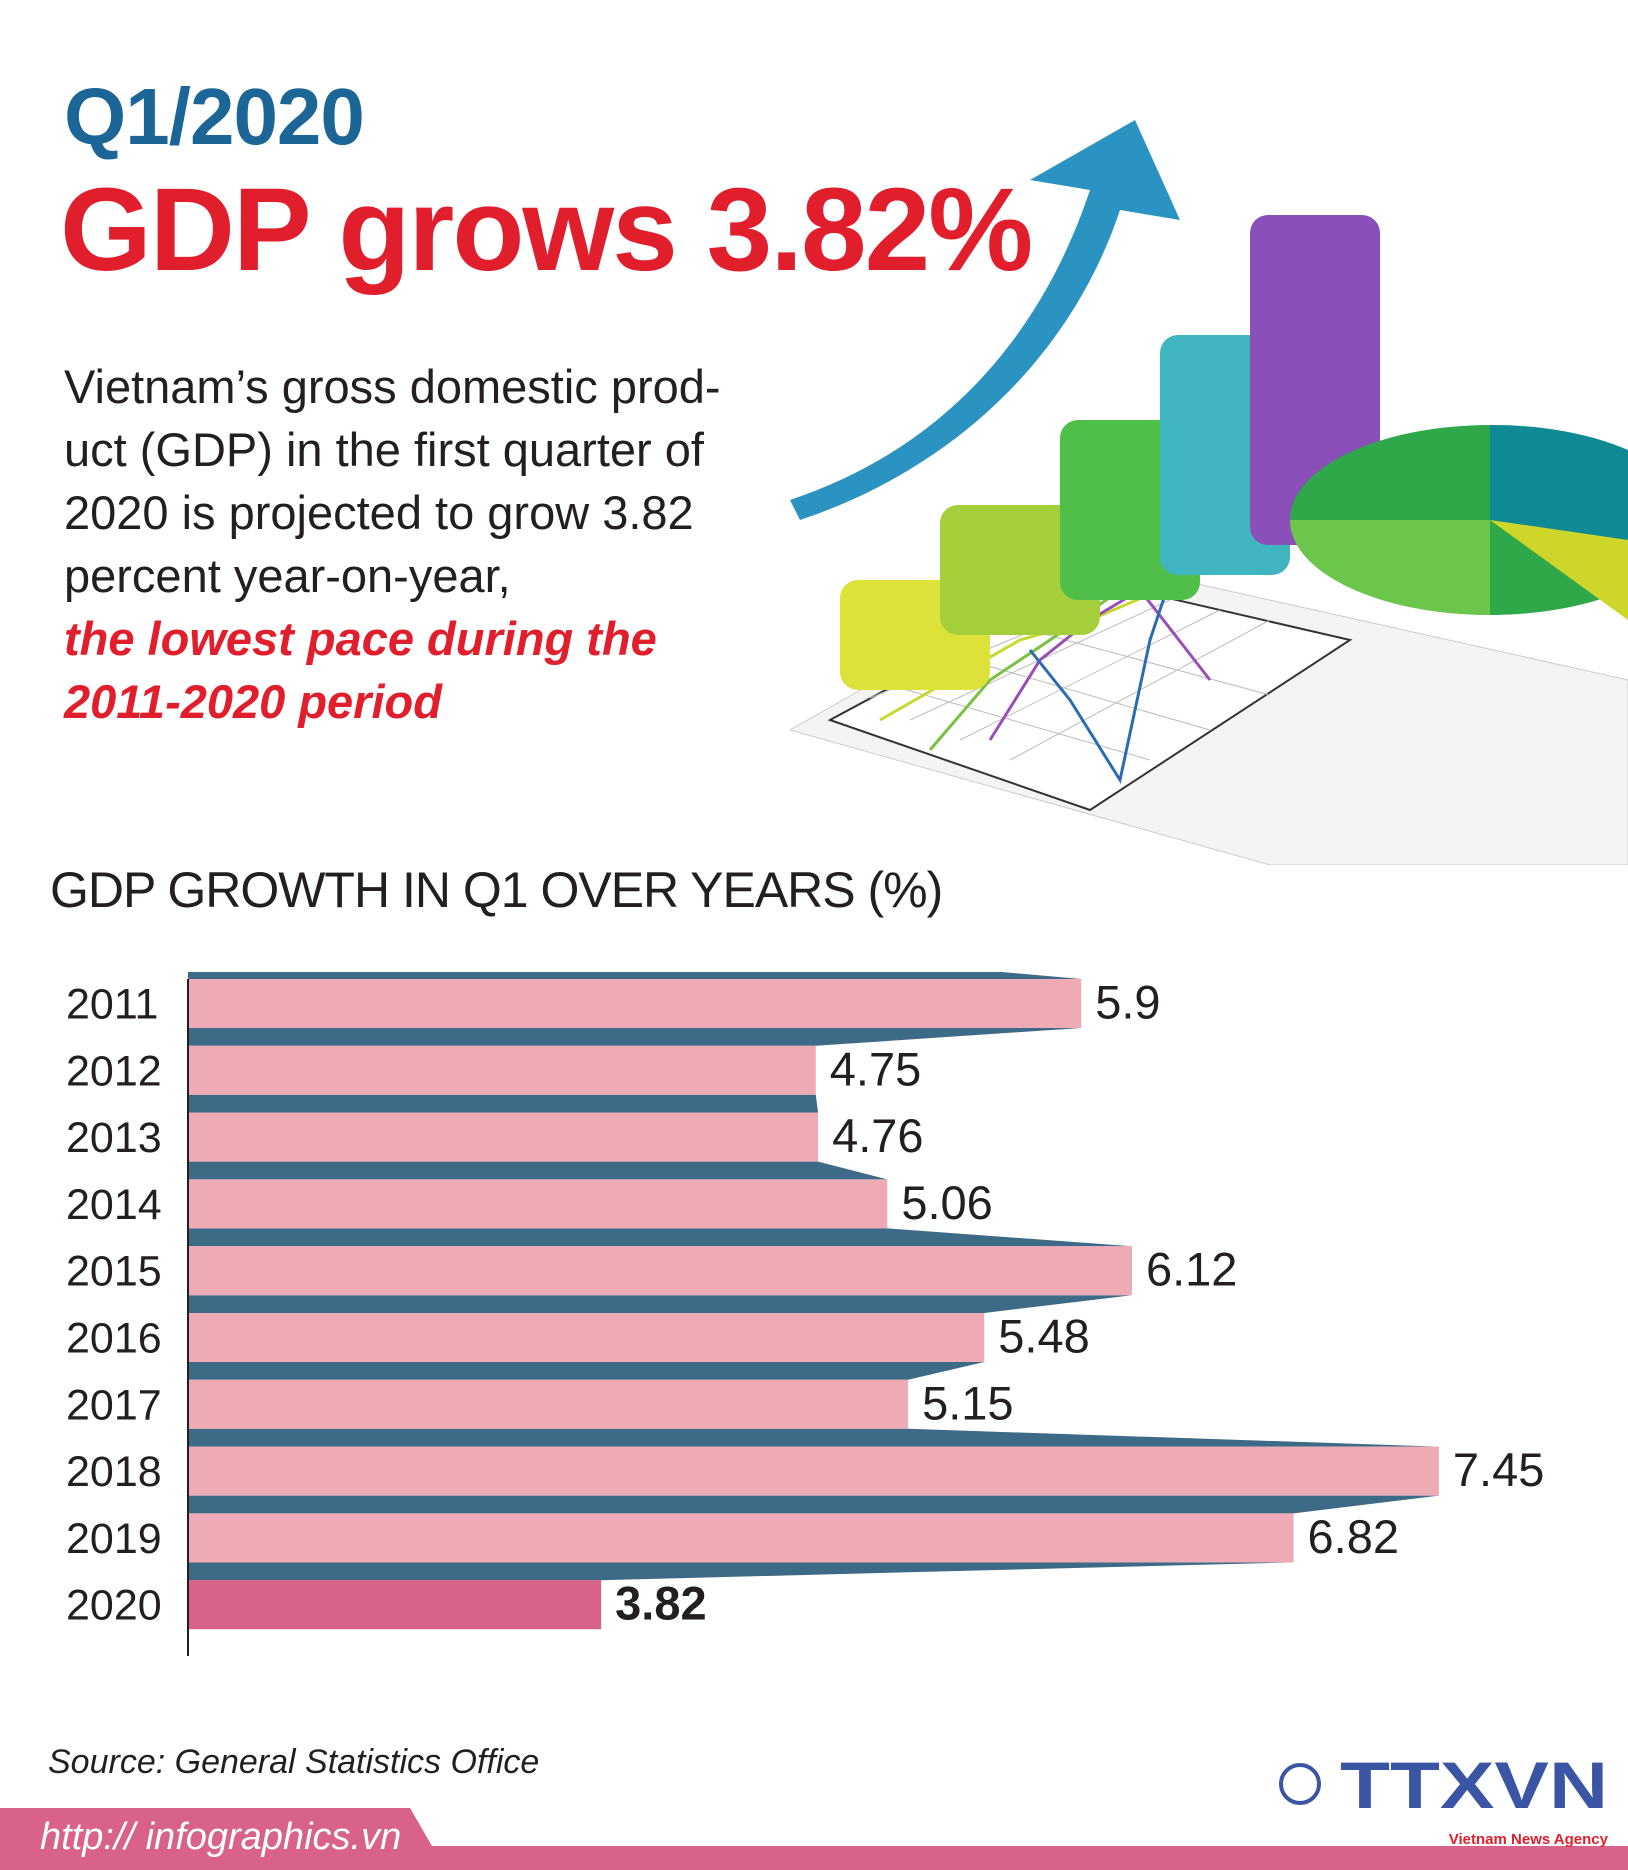 The width and height of the screenshot is (1628, 1870). Describe the element at coordinates (813, 1471) in the screenshot. I see `bar-2018` at that location.